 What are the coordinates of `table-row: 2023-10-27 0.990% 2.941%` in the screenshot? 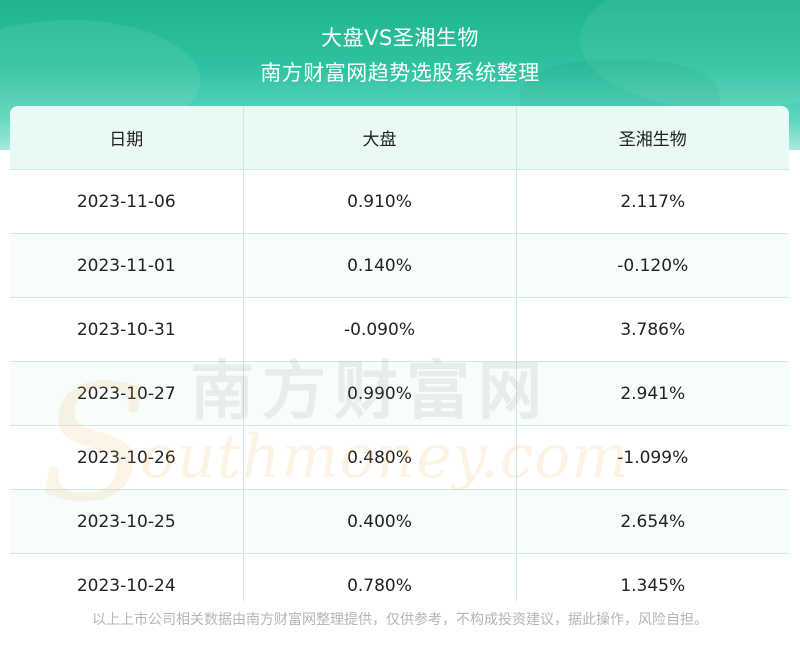 It's located at (399, 393).